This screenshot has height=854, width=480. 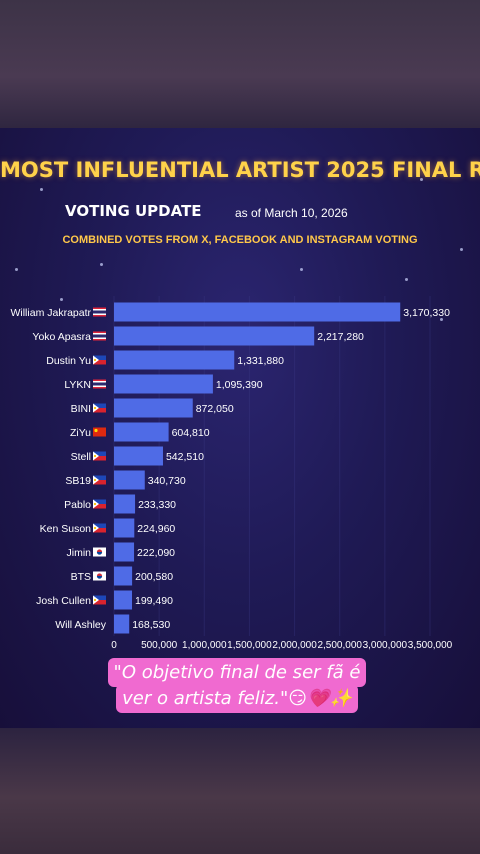 What do you see at coordinates (204, 645) in the screenshot?
I see `x-tick-label: 1,000,000` at bounding box center [204, 645].